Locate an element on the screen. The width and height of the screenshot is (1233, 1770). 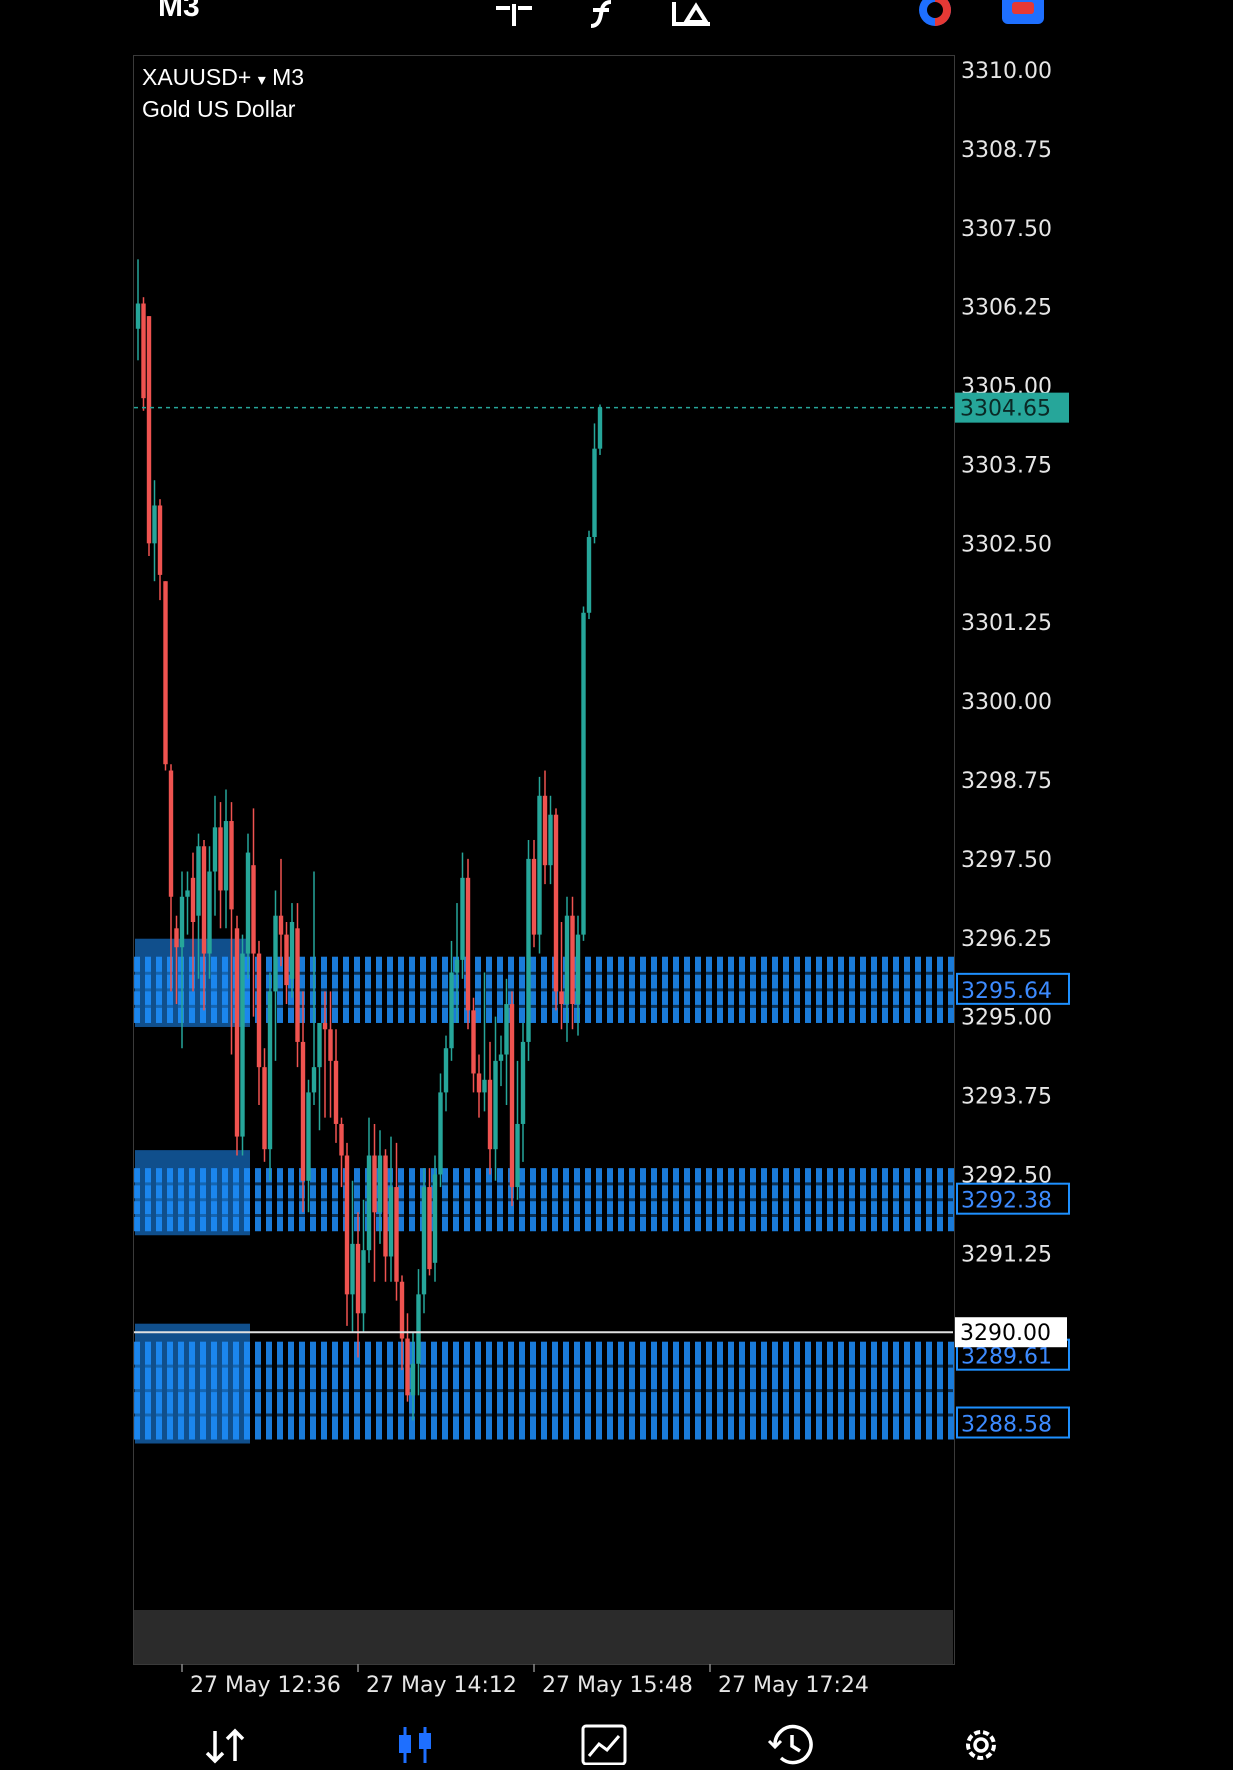
y-tick-label: 3310.00 is located at coordinates (1006, 71).